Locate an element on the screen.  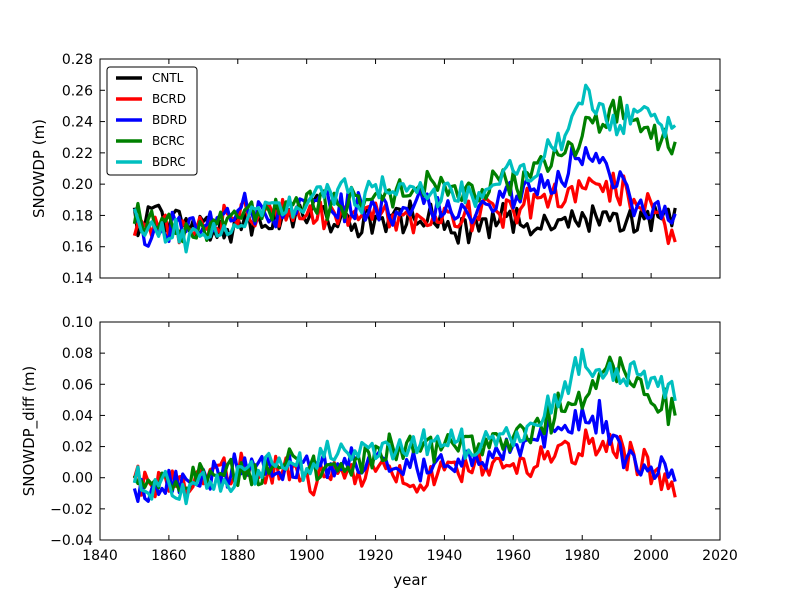
legend: CNTL BCRD BDRD BCRC BDRC is located at coordinates (152, 121).